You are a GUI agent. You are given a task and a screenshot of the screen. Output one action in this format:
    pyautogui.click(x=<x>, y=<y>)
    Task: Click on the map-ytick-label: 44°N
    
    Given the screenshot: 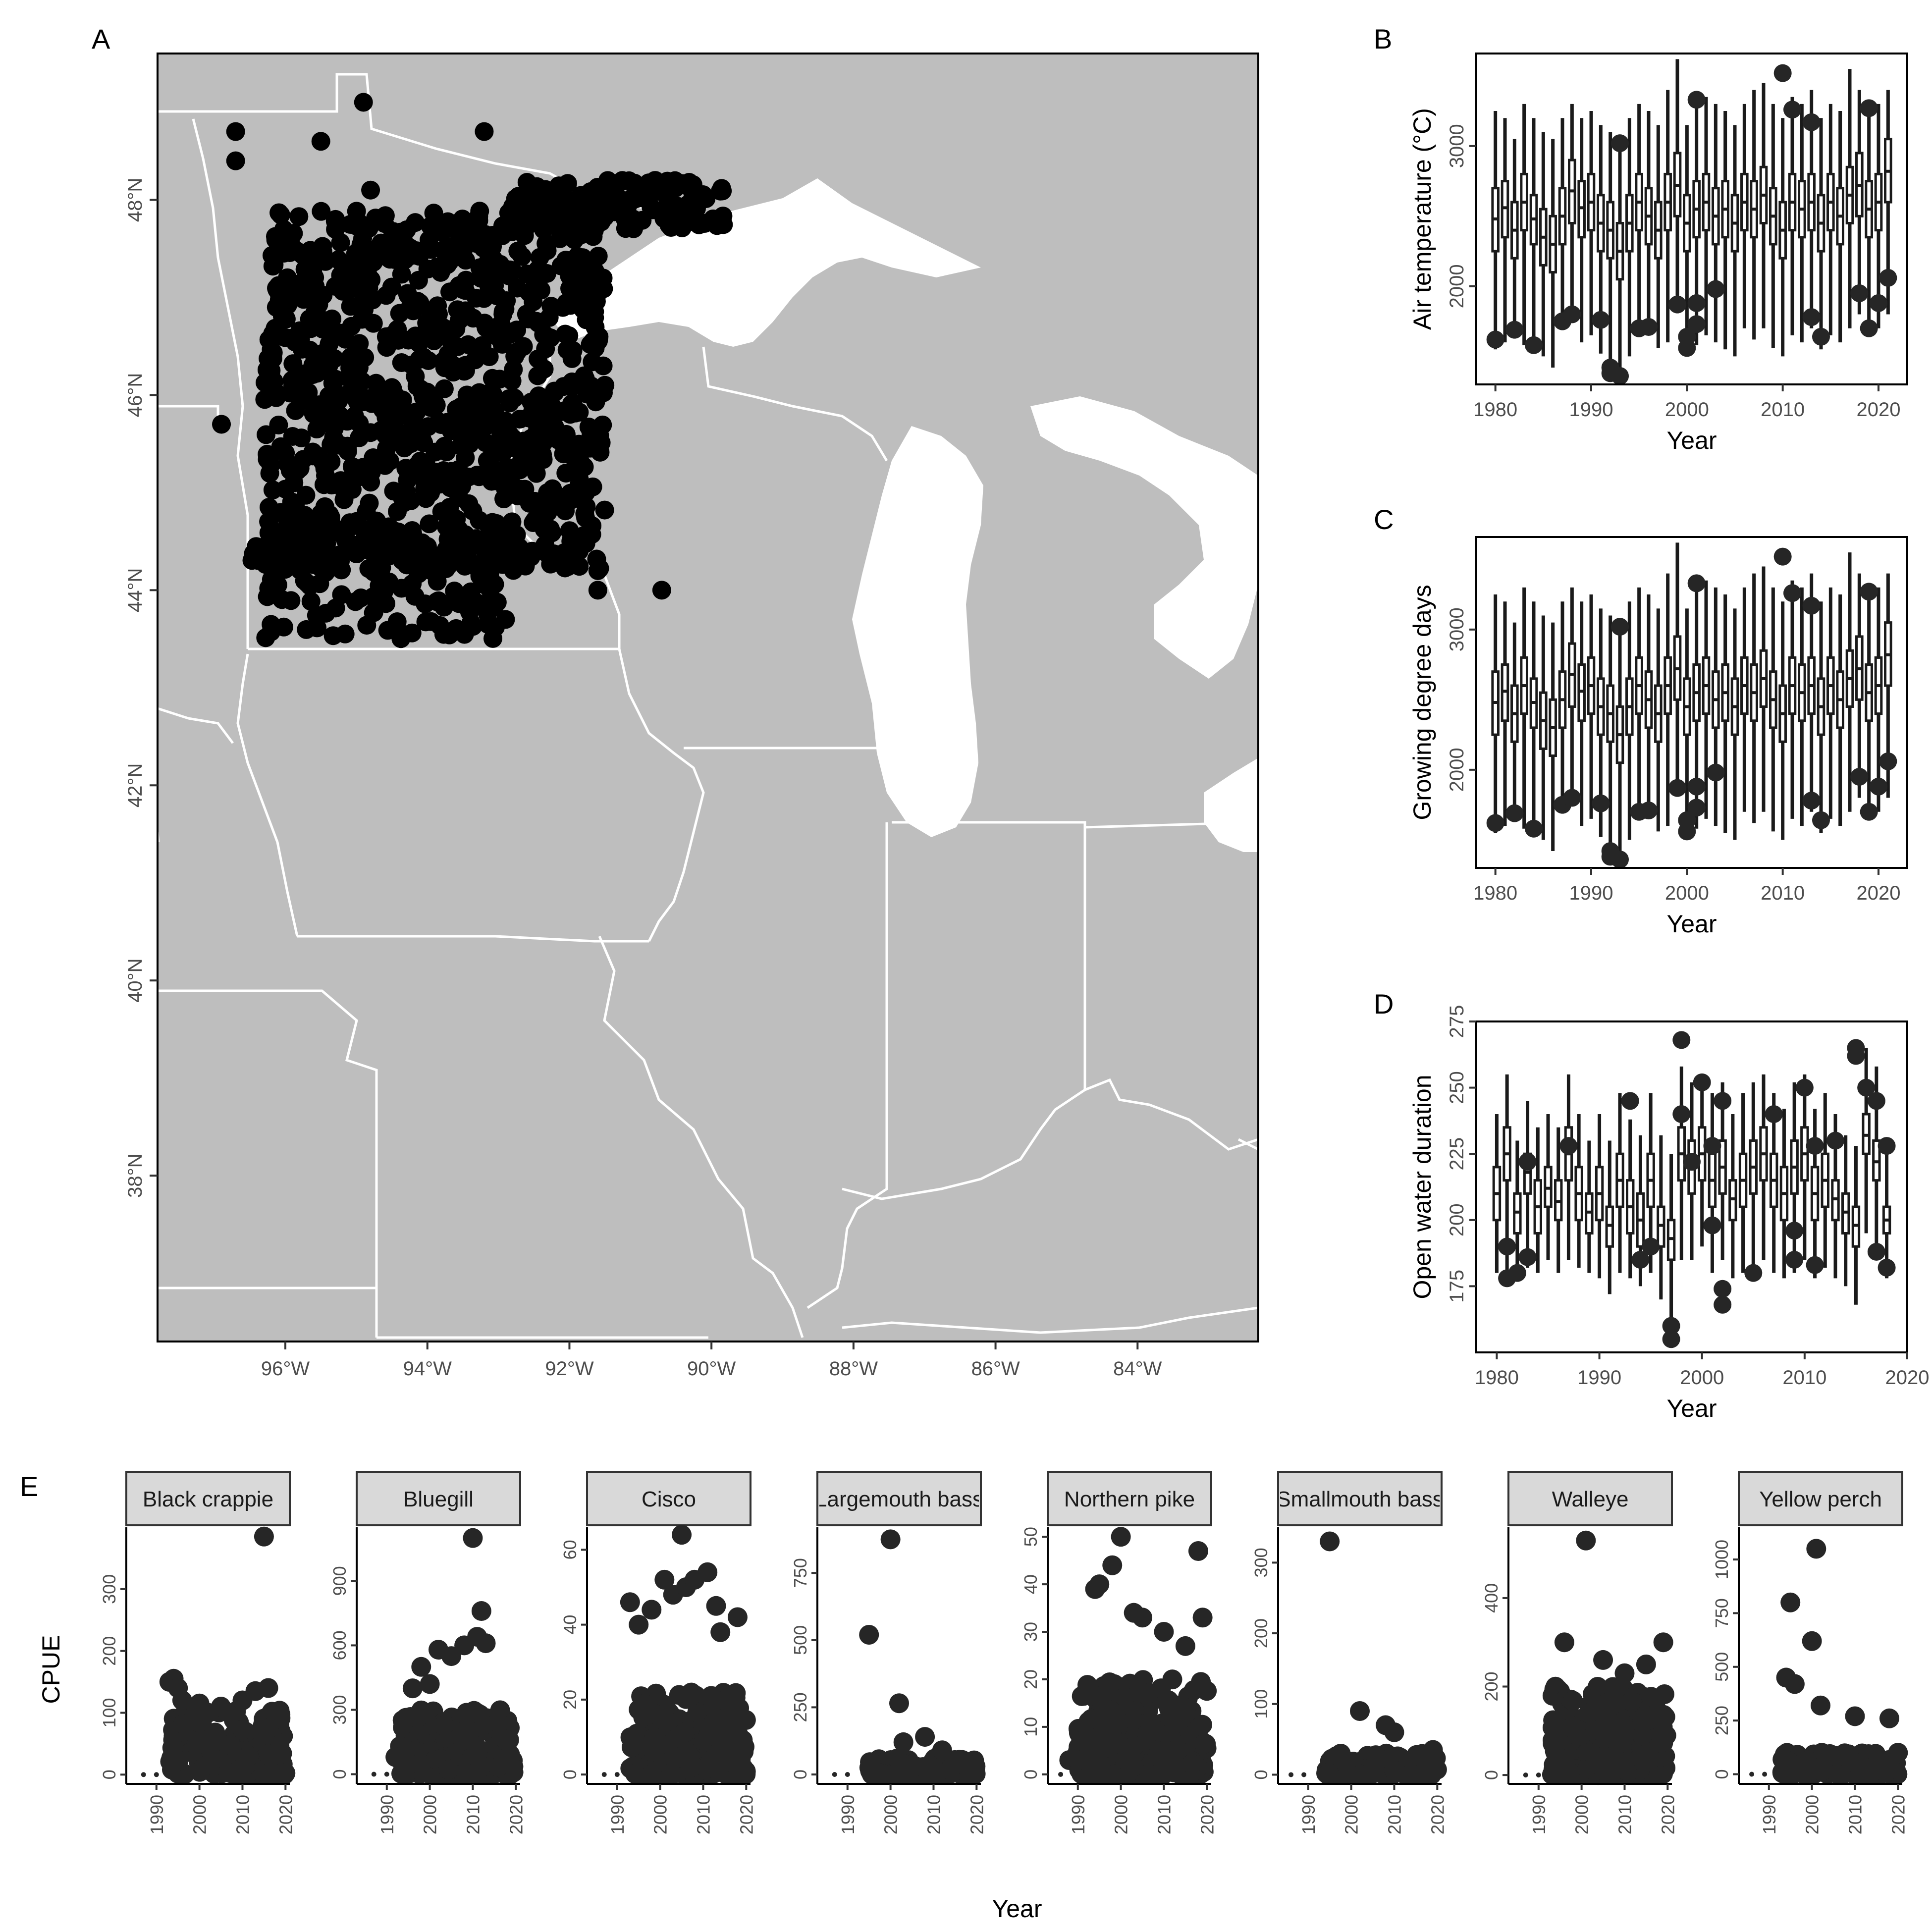 What is the action you would take?
    pyautogui.click(x=135, y=590)
    